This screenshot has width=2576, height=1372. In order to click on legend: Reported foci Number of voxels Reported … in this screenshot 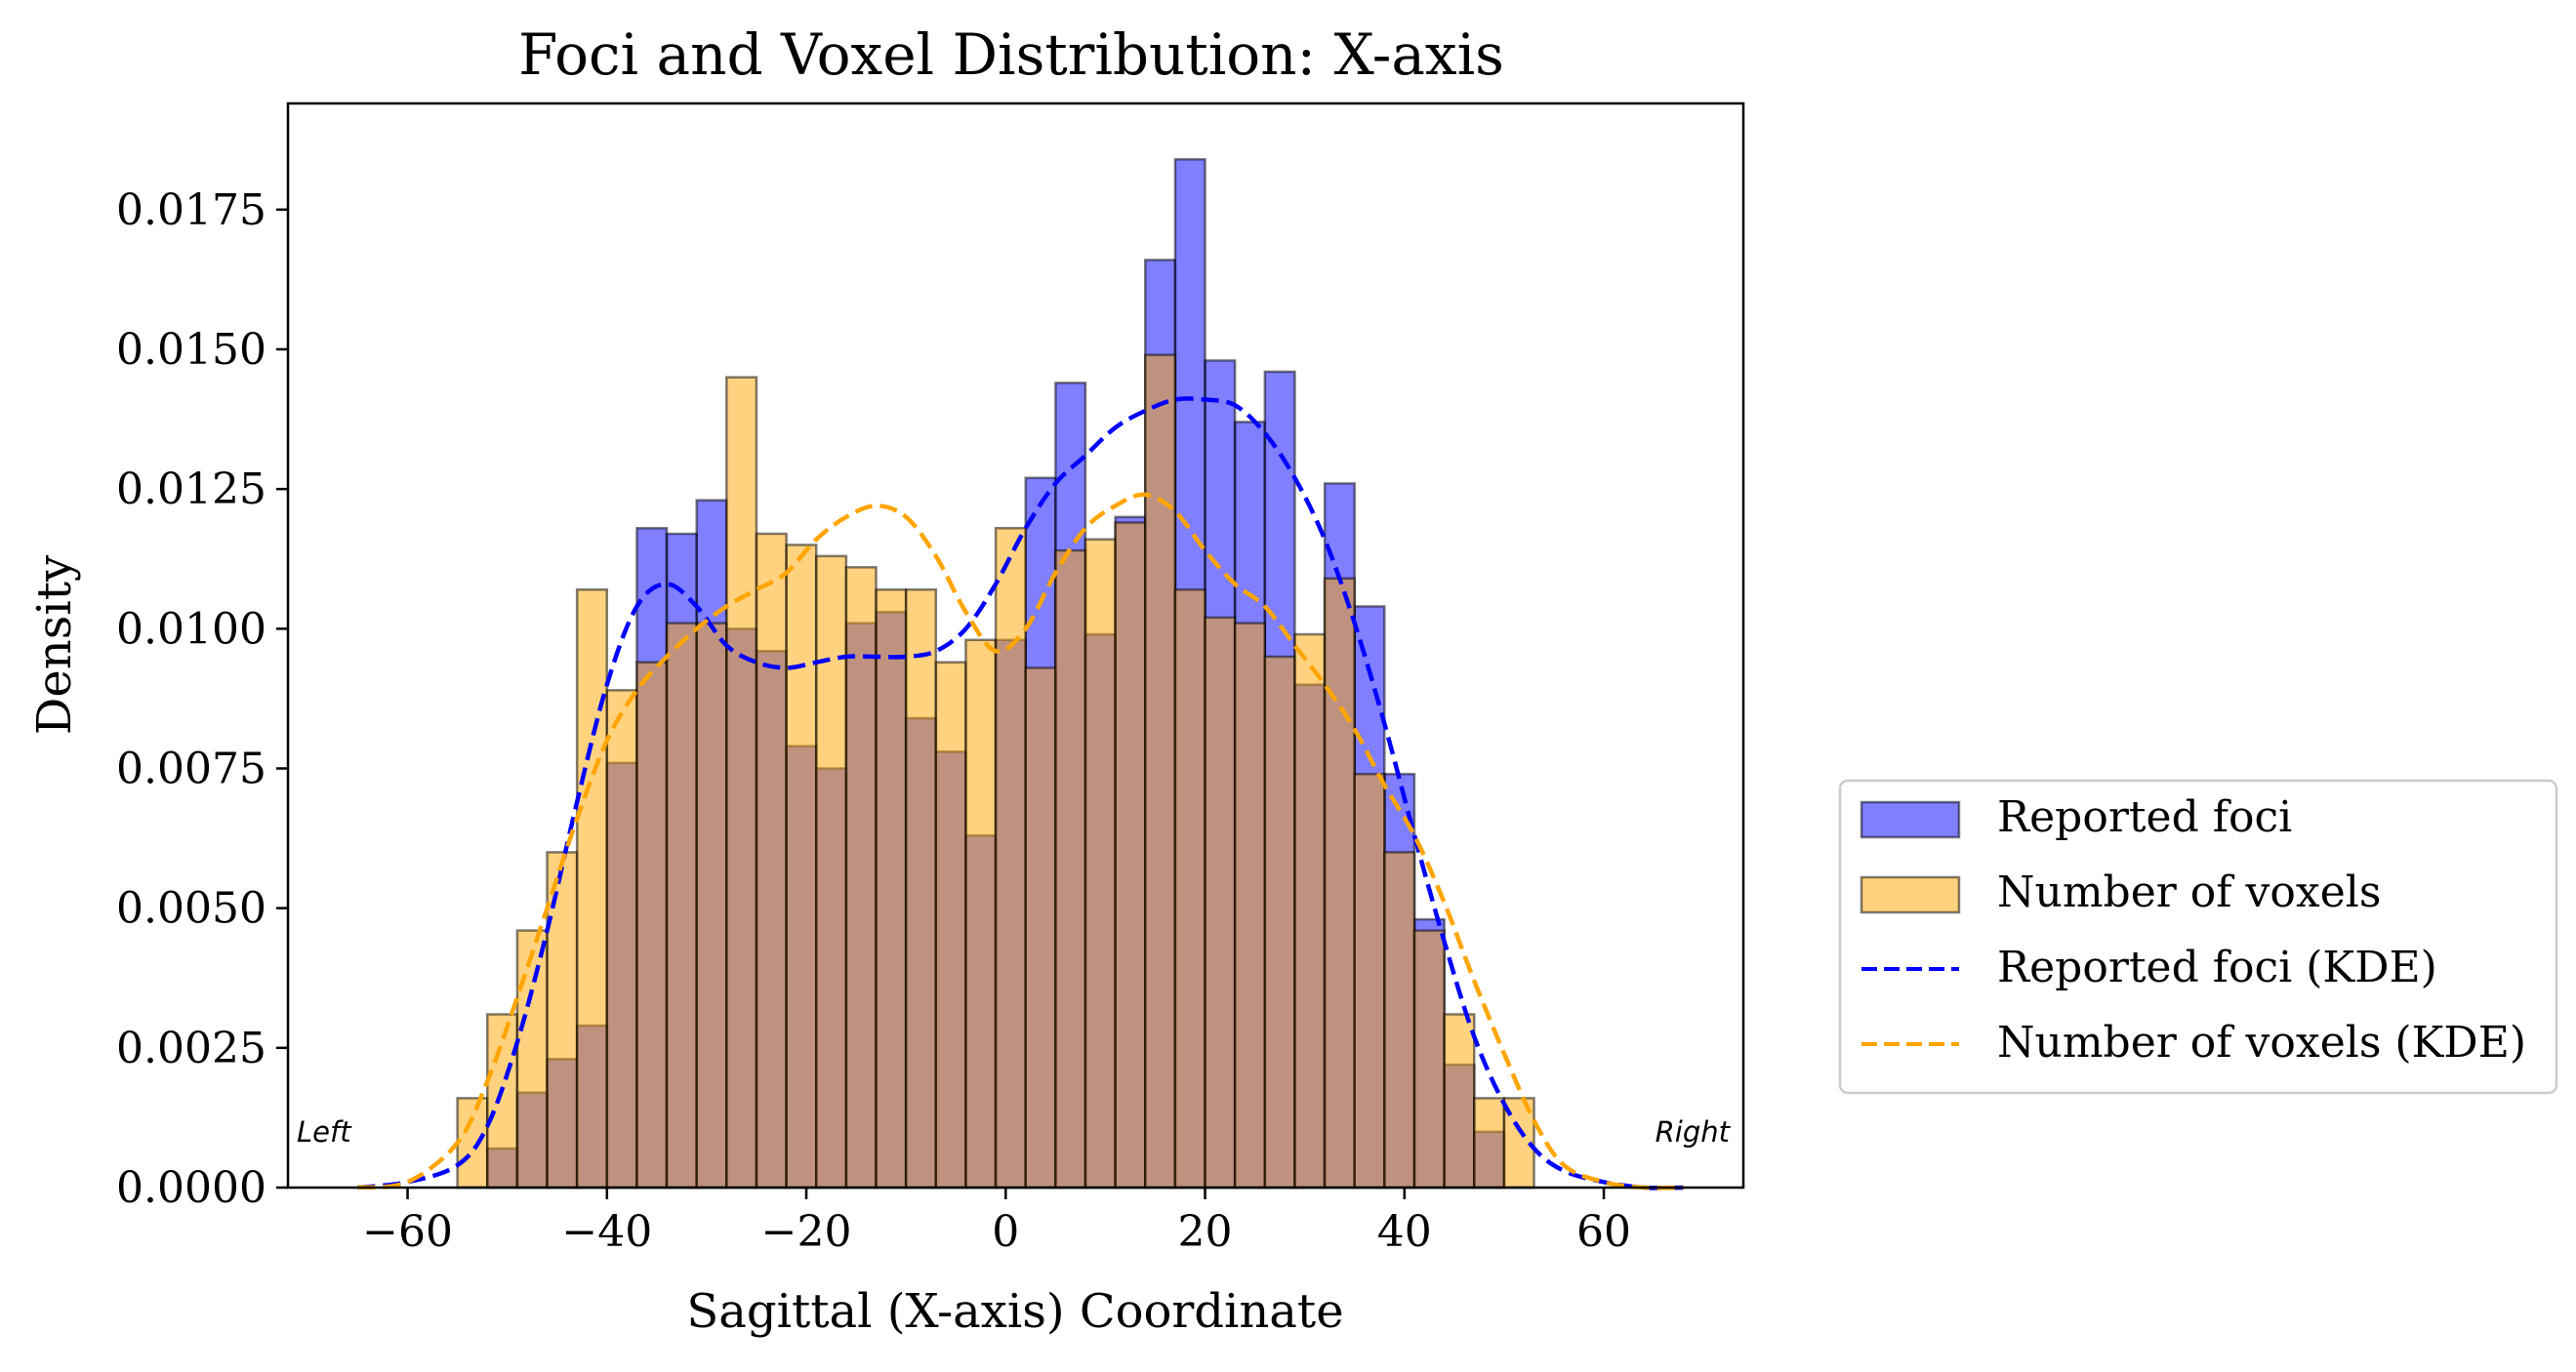, I will do `click(2198, 937)`.